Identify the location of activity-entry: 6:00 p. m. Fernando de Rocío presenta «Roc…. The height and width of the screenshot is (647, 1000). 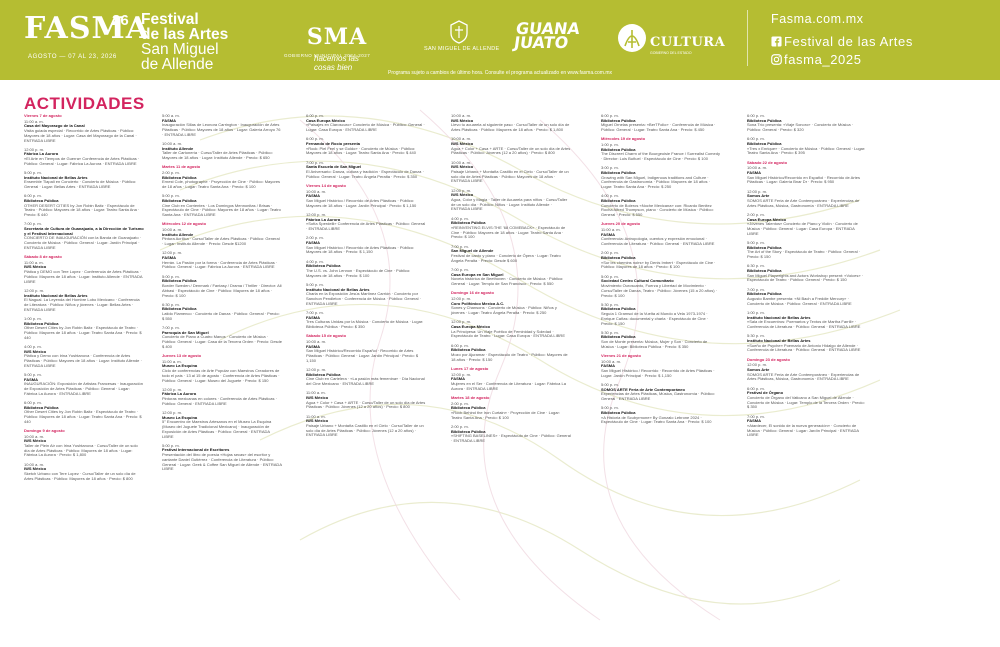
(366, 146).